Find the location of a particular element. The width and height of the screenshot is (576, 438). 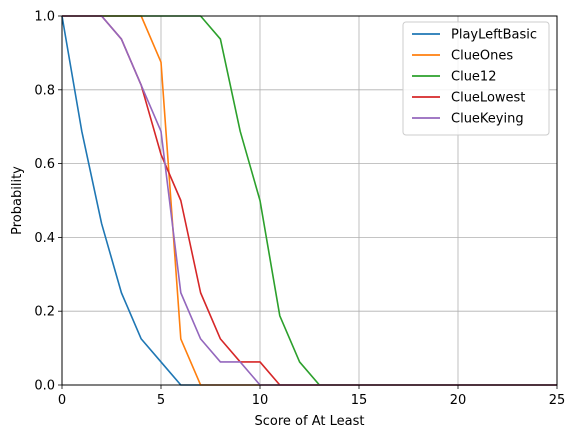

y-tick-label: 0.4 is located at coordinates (44, 238).